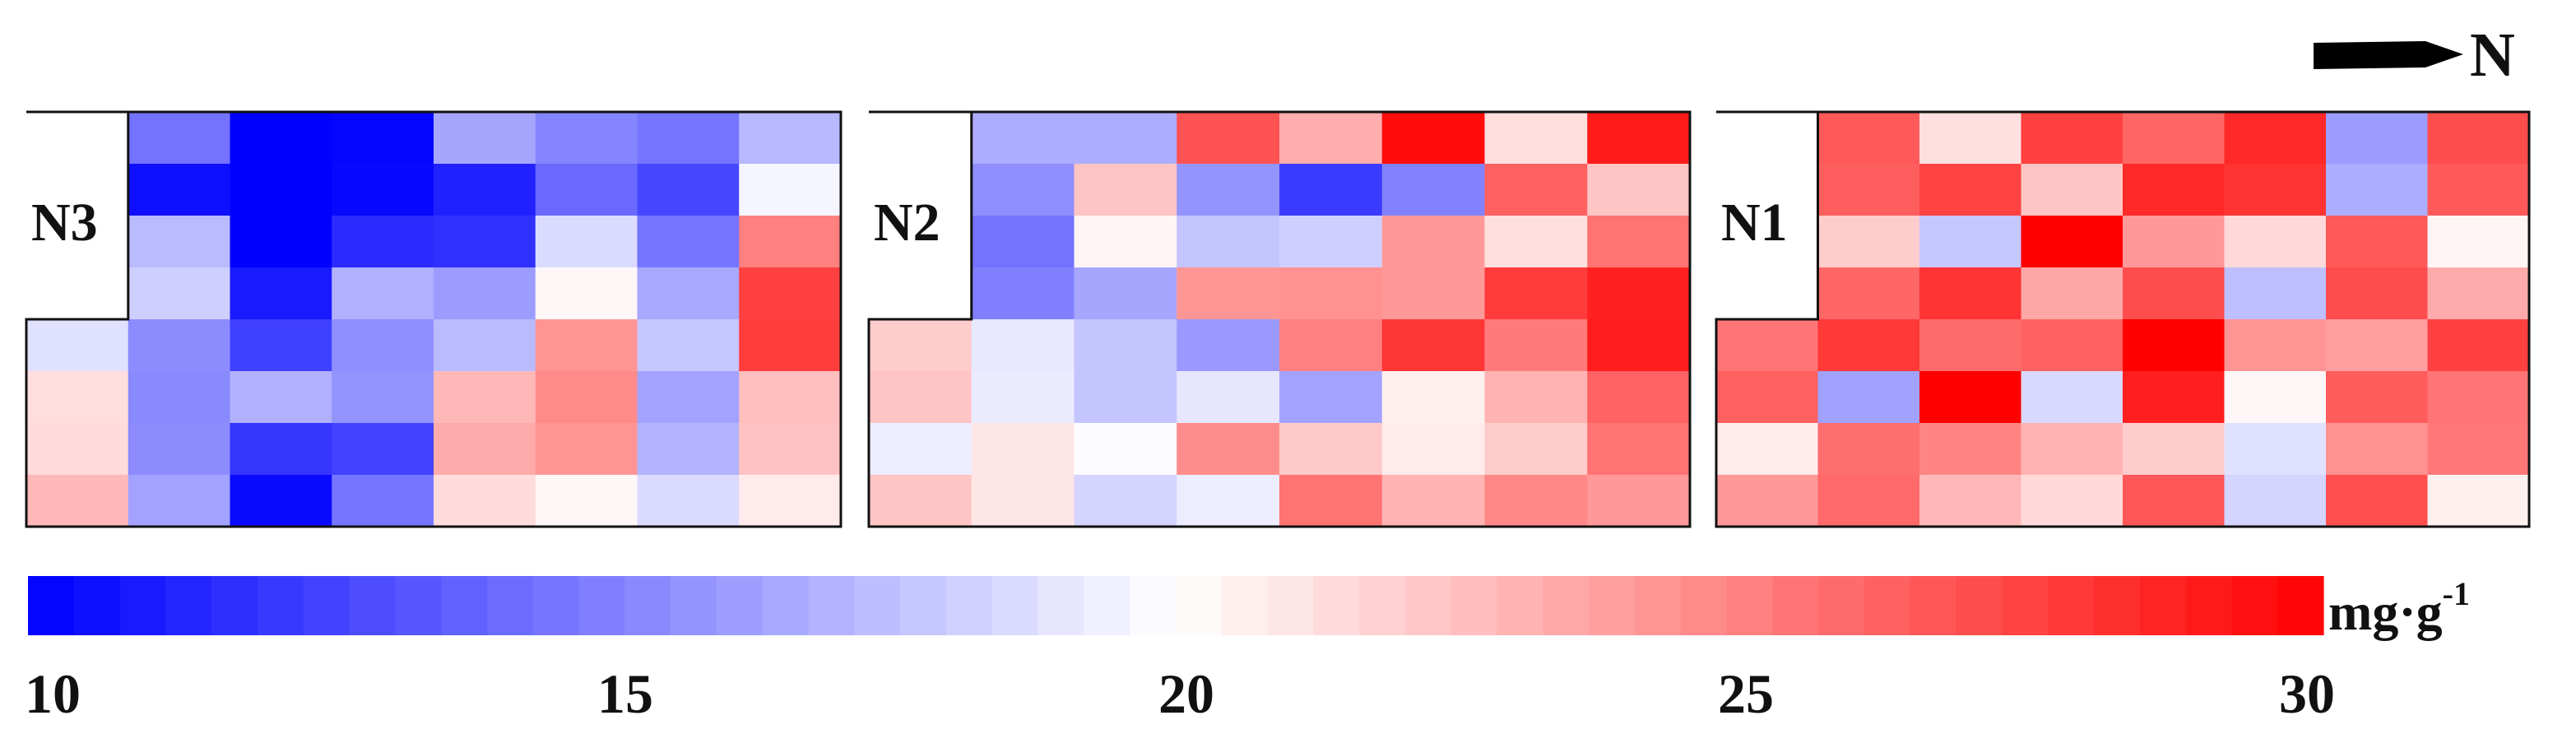 This screenshot has width=2576, height=748. Describe the element at coordinates (1186, 694) in the screenshot. I see `colorbar-tick-label: 20` at that location.